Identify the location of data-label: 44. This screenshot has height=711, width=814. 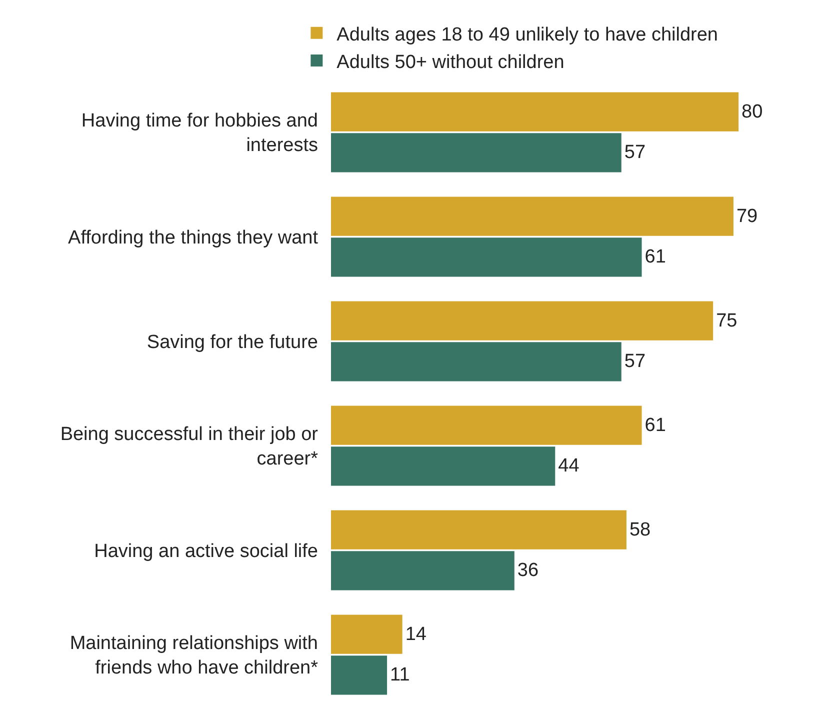
(569, 466).